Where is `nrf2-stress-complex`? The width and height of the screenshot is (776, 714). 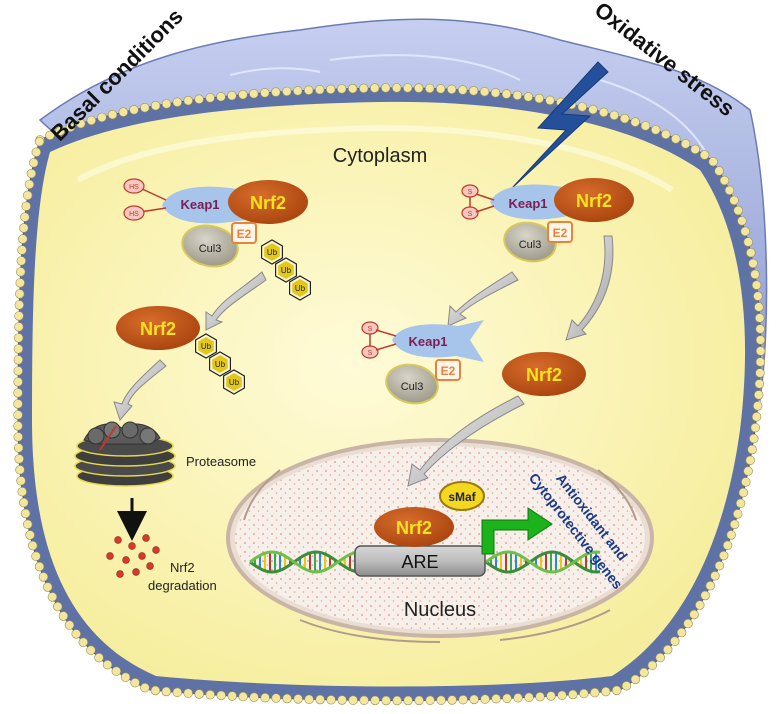
nrf2-stress-complex is located at coordinates (594, 200).